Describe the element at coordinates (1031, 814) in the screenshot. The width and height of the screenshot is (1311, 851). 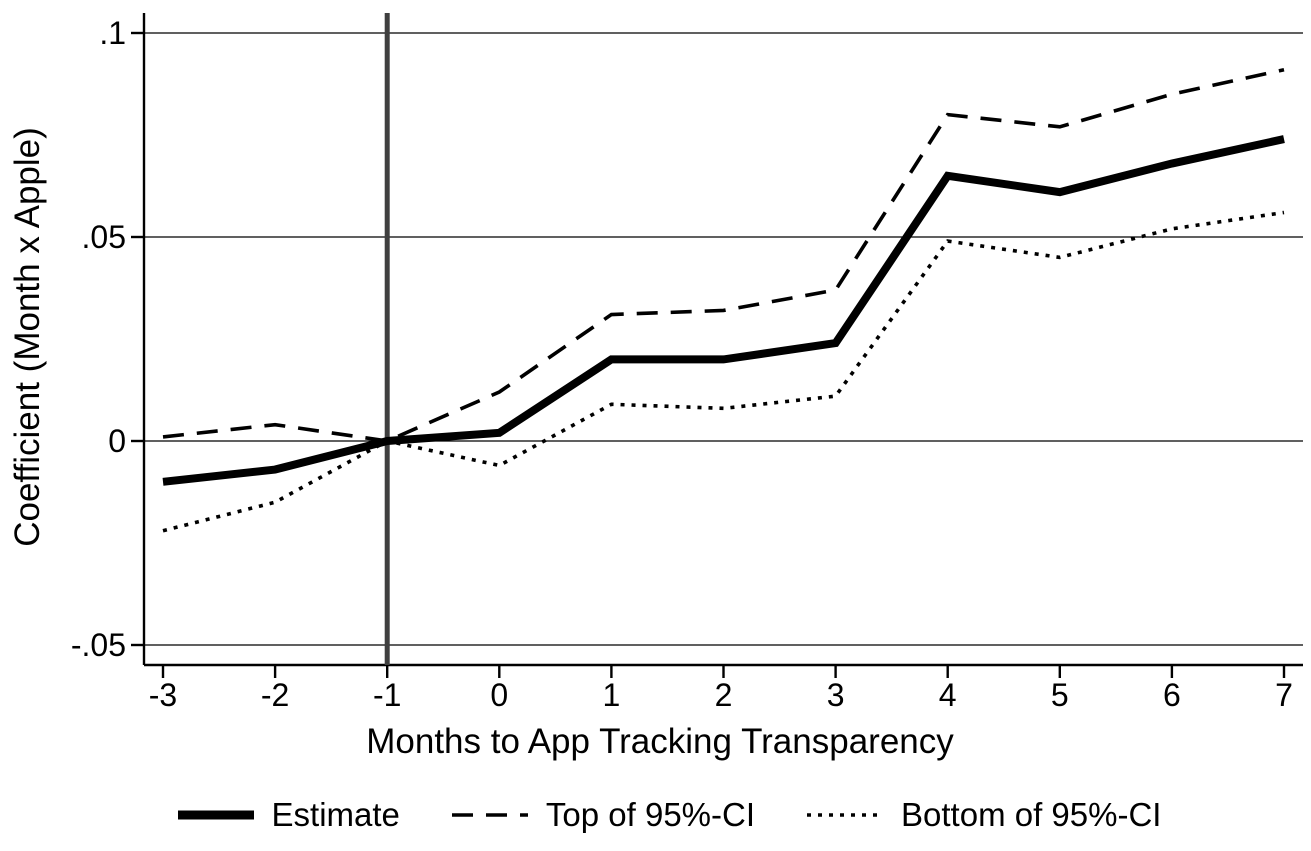
I see `legend-label-2: Bottom of 95%-CI` at that location.